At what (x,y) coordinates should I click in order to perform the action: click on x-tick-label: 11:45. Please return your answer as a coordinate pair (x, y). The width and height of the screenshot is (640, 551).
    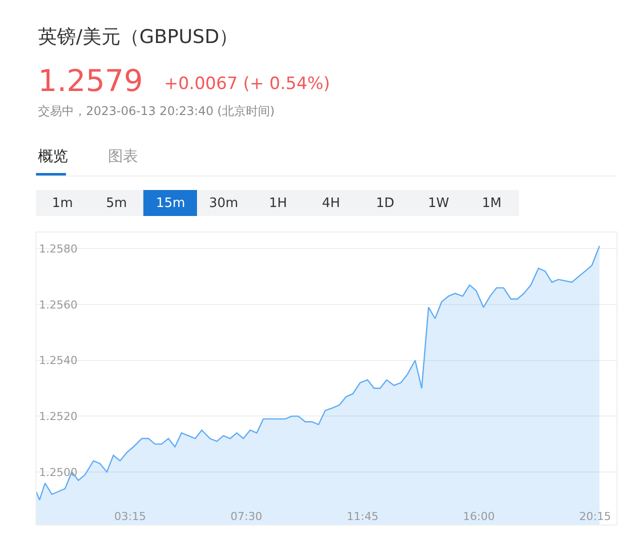
    Looking at the image, I should click on (362, 516).